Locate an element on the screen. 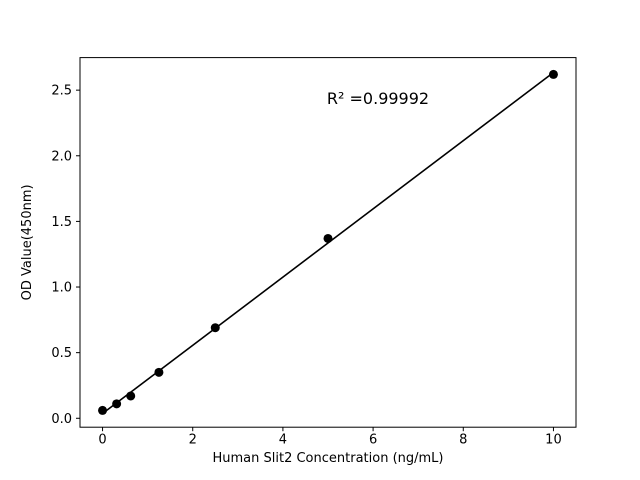 The width and height of the screenshot is (640, 480). y-tick-label: 0.5 is located at coordinates (61, 353).